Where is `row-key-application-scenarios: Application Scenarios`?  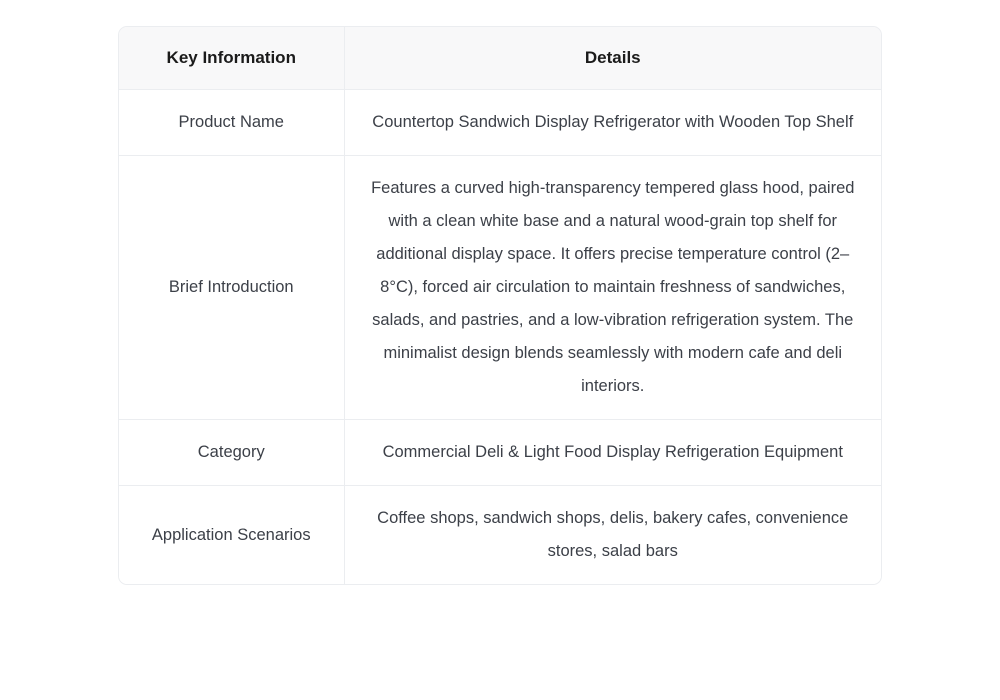
row-key-application-scenarios: Application Scenarios is located at coordinates (231, 534).